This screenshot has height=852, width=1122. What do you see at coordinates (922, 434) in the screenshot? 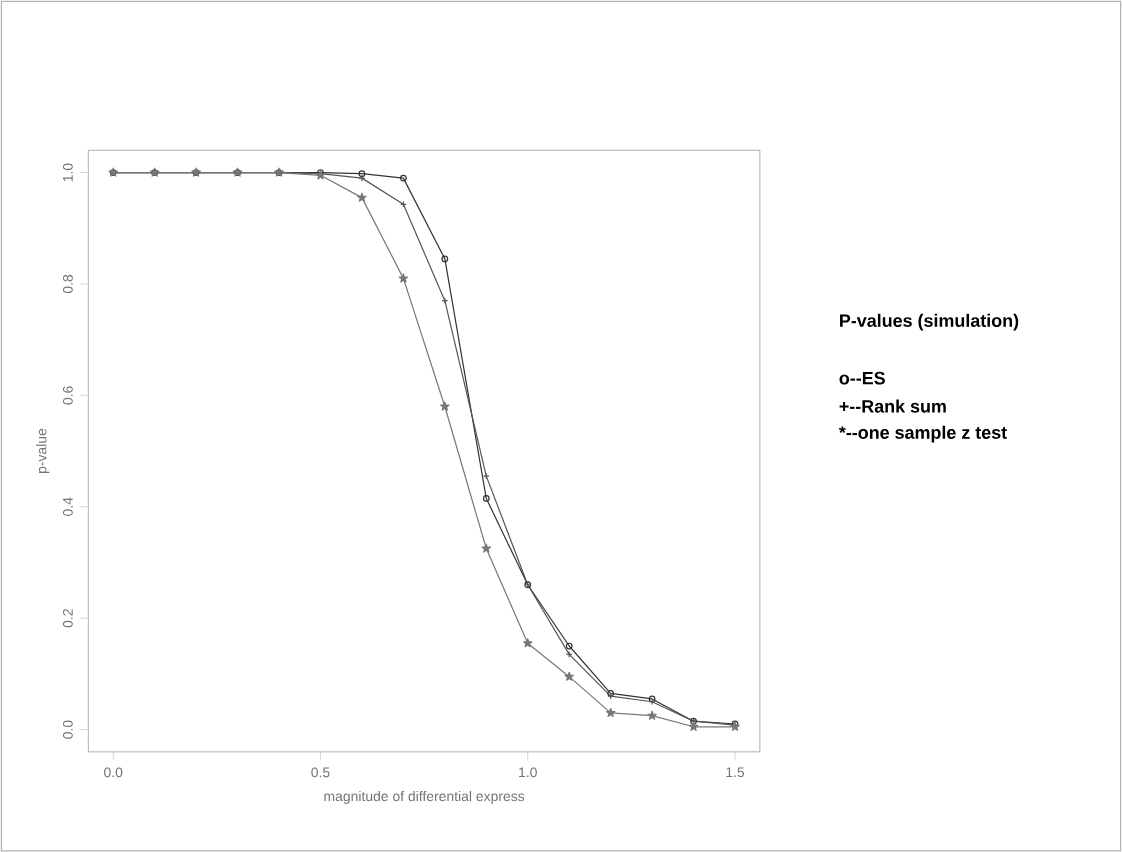
I see `text: *--one sample z test` at bounding box center [922, 434].